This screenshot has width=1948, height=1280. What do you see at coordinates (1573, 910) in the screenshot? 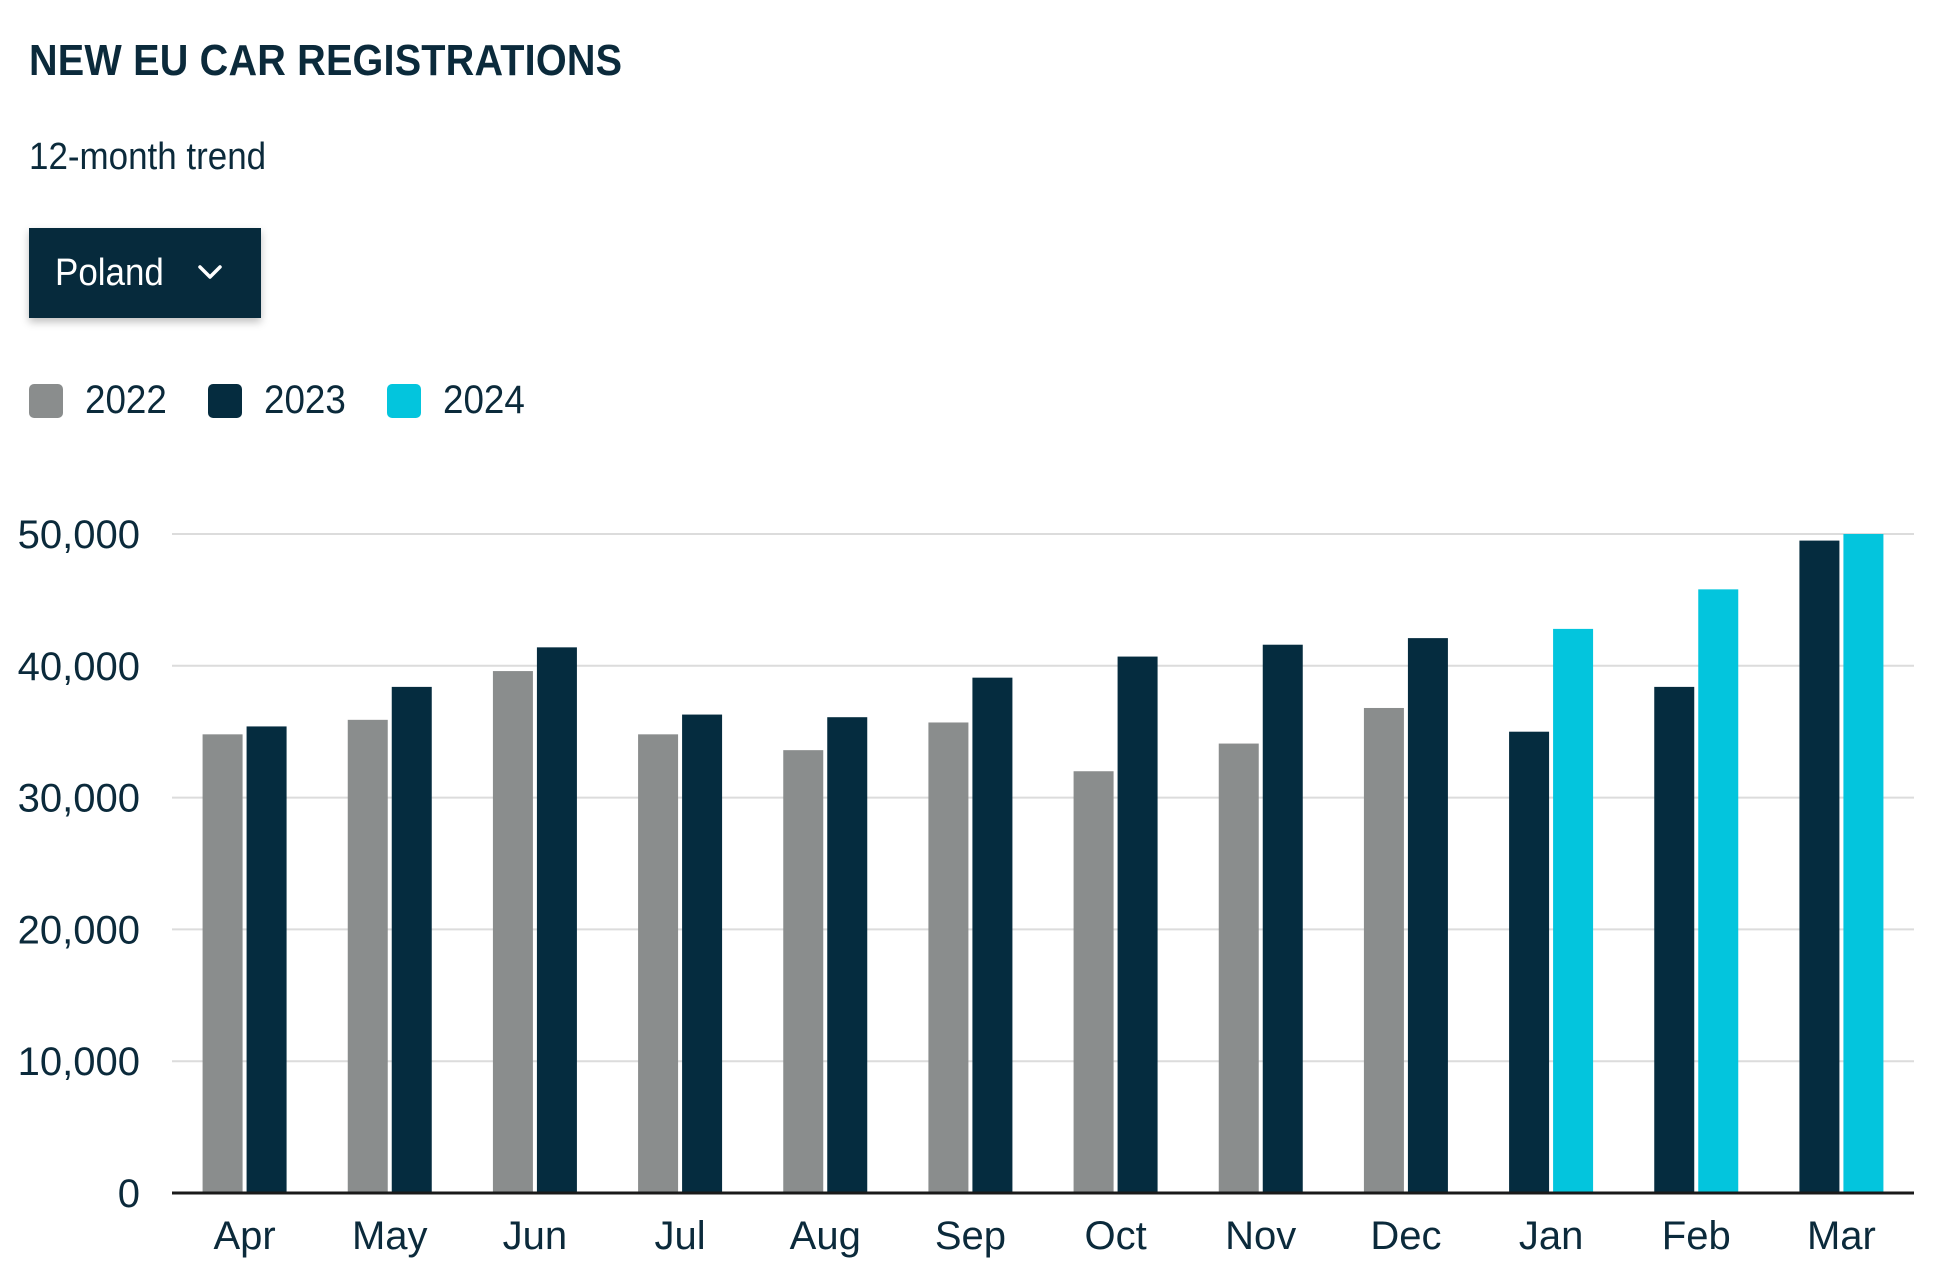
I see `bar-2024-jan` at bounding box center [1573, 910].